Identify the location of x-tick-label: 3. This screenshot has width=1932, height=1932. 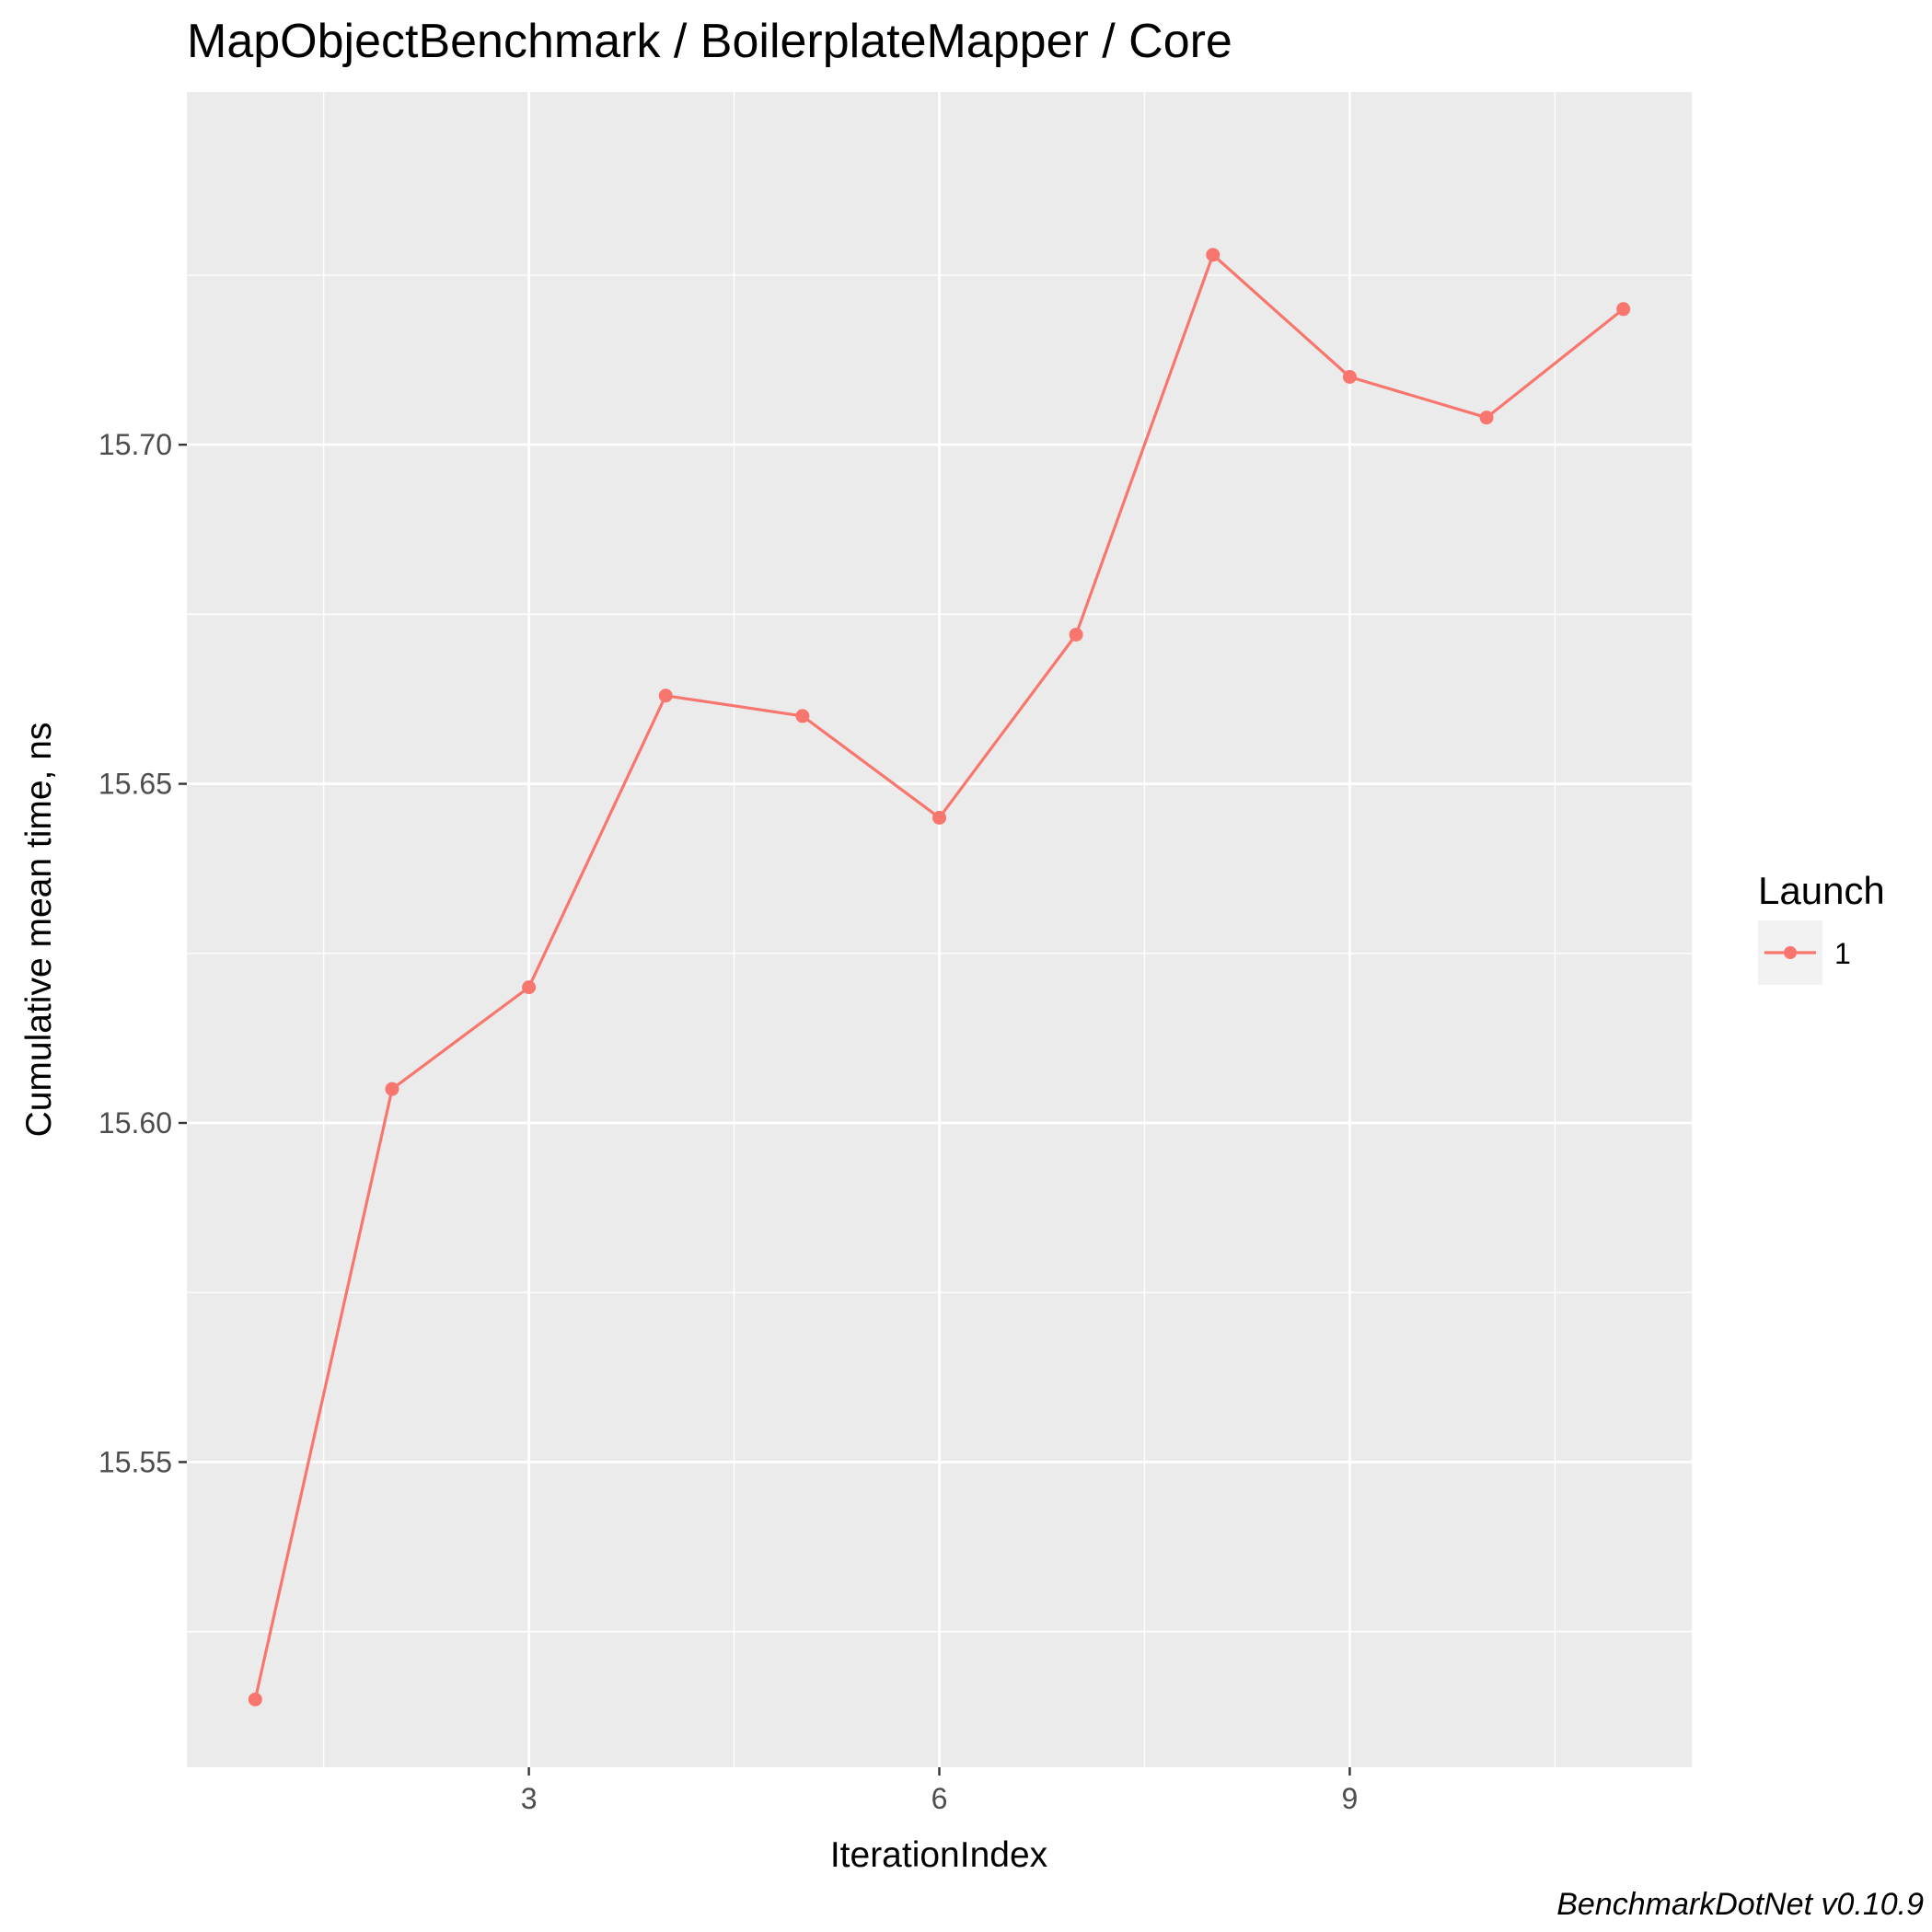
(529, 1799).